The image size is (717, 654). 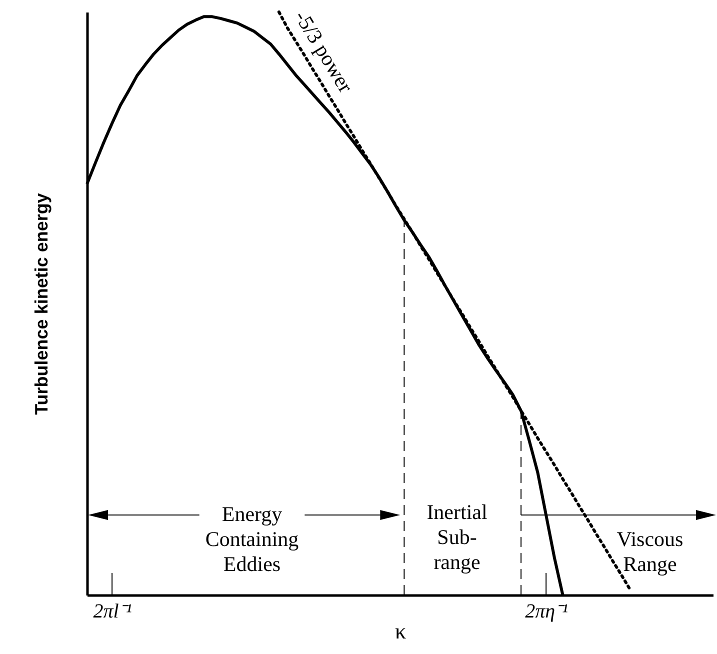 I want to click on annotation: Viscous Range, so click(x=650, y=551).